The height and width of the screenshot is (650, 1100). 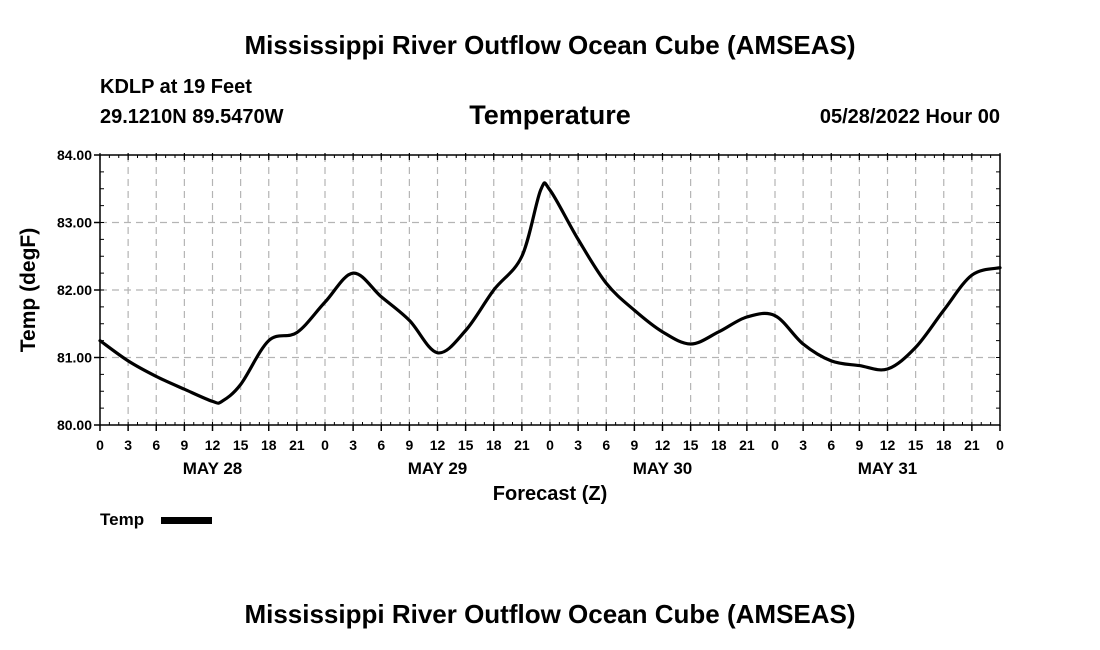 What do you see at coordinates (909, 117) in the screenshot?
I see `forecast-datetime: 05/28/2022 Hour 00` at bounding box center [909, 117].